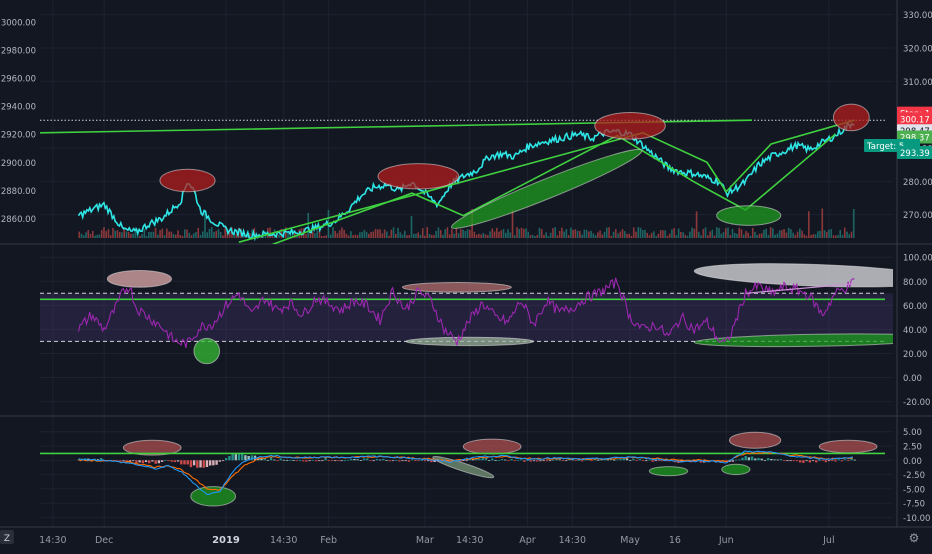 This screenshot has width=932, height=554. Describe the element at coordinates (915, 331) in the screenshot. I see `right-axis-tick-label: 40.00` at that location.